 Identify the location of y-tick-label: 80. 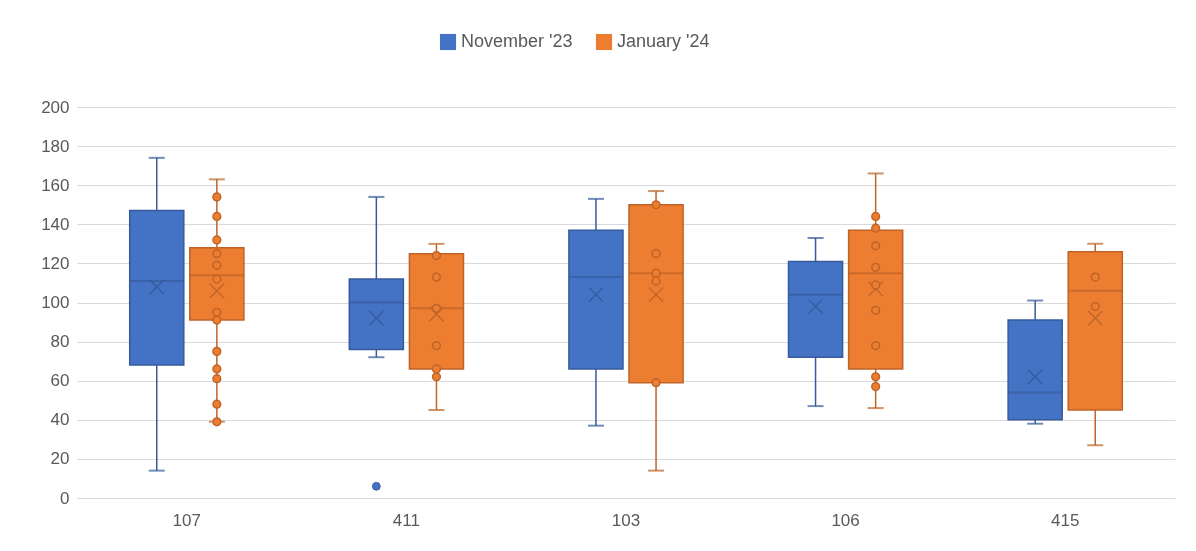
(60, 342).